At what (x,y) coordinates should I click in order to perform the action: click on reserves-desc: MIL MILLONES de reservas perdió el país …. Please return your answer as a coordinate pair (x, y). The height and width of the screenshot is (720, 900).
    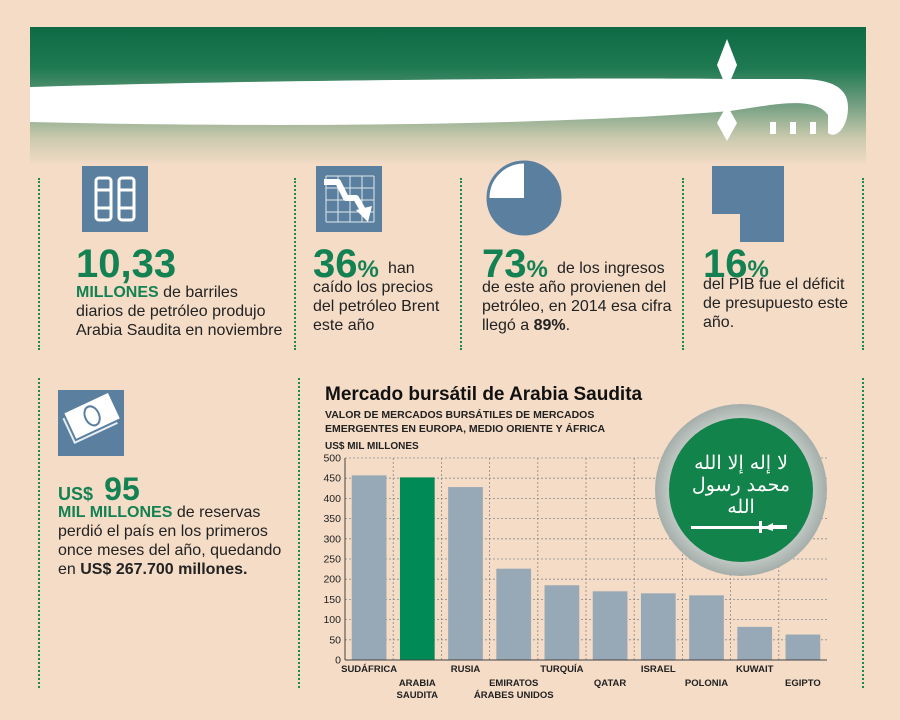
    Looking at the image, I should click on (175, 541).